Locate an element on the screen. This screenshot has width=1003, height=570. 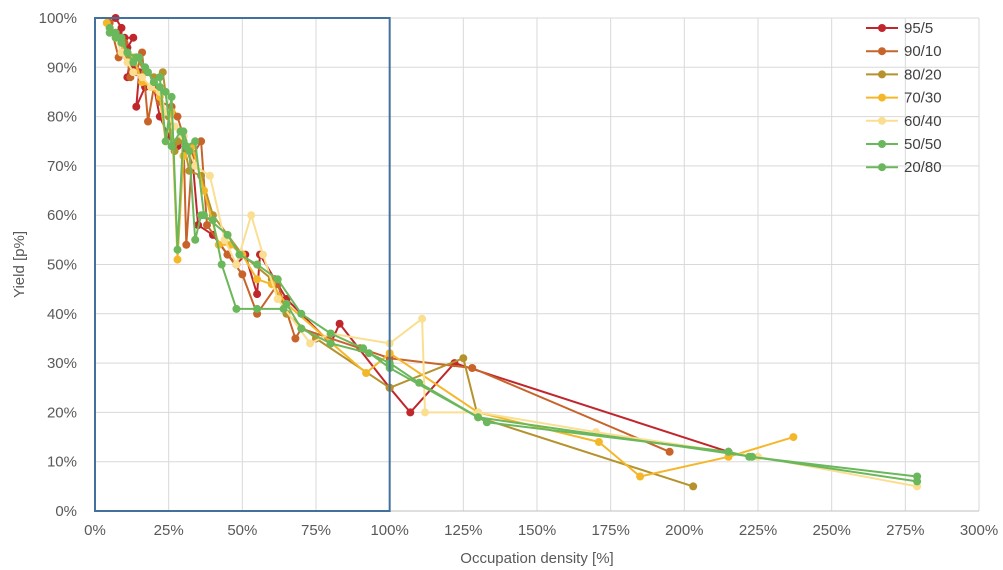
x-tick-label: 125% is located at coordinates (463, 530).